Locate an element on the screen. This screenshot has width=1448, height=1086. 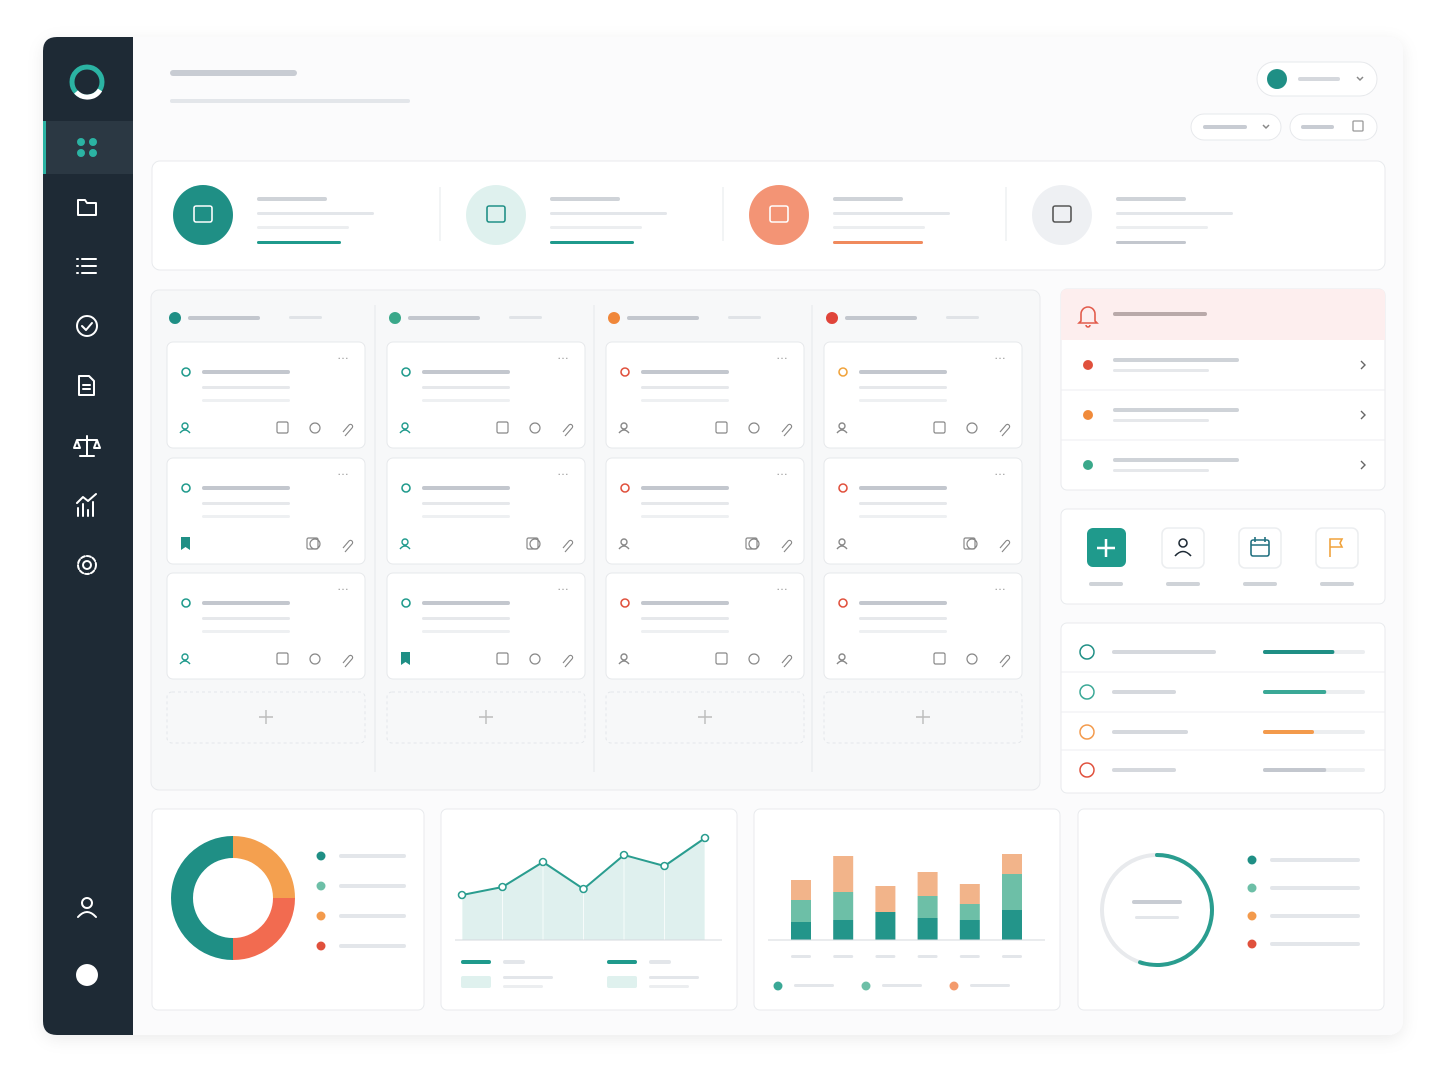
legend-swatch is located at coordinates (622, 962).